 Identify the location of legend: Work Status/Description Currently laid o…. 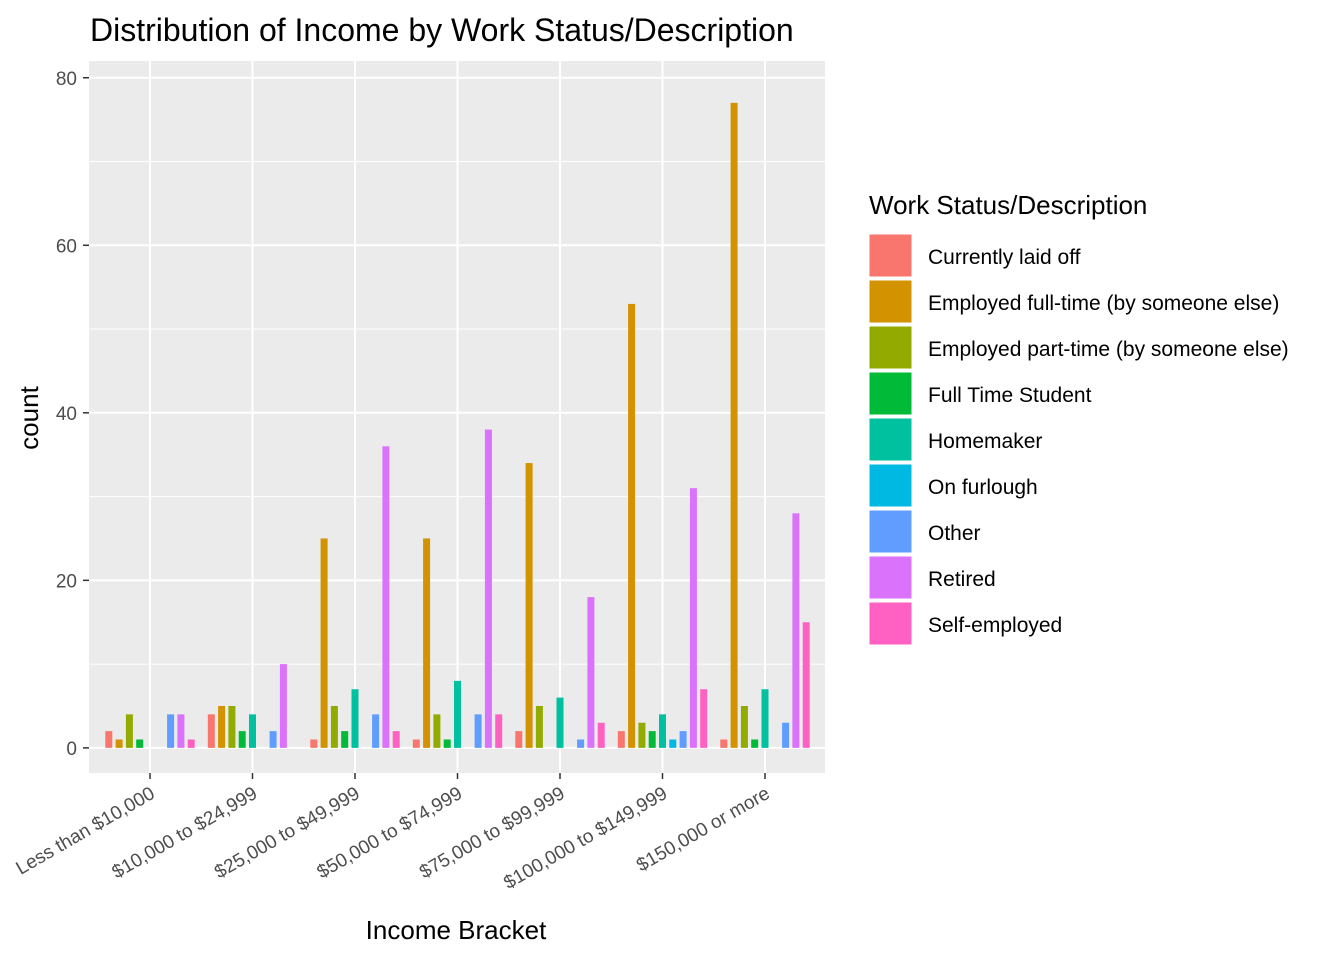
(1078, 418).